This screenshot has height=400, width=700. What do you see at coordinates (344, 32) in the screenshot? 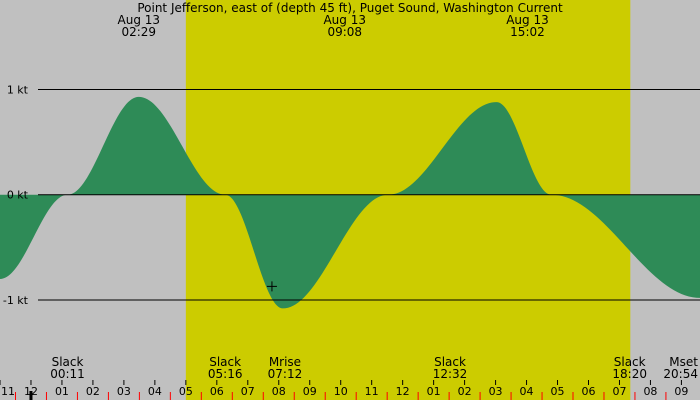
I see `extremum-time-1: 09:08` at bounding box center [344, 32].